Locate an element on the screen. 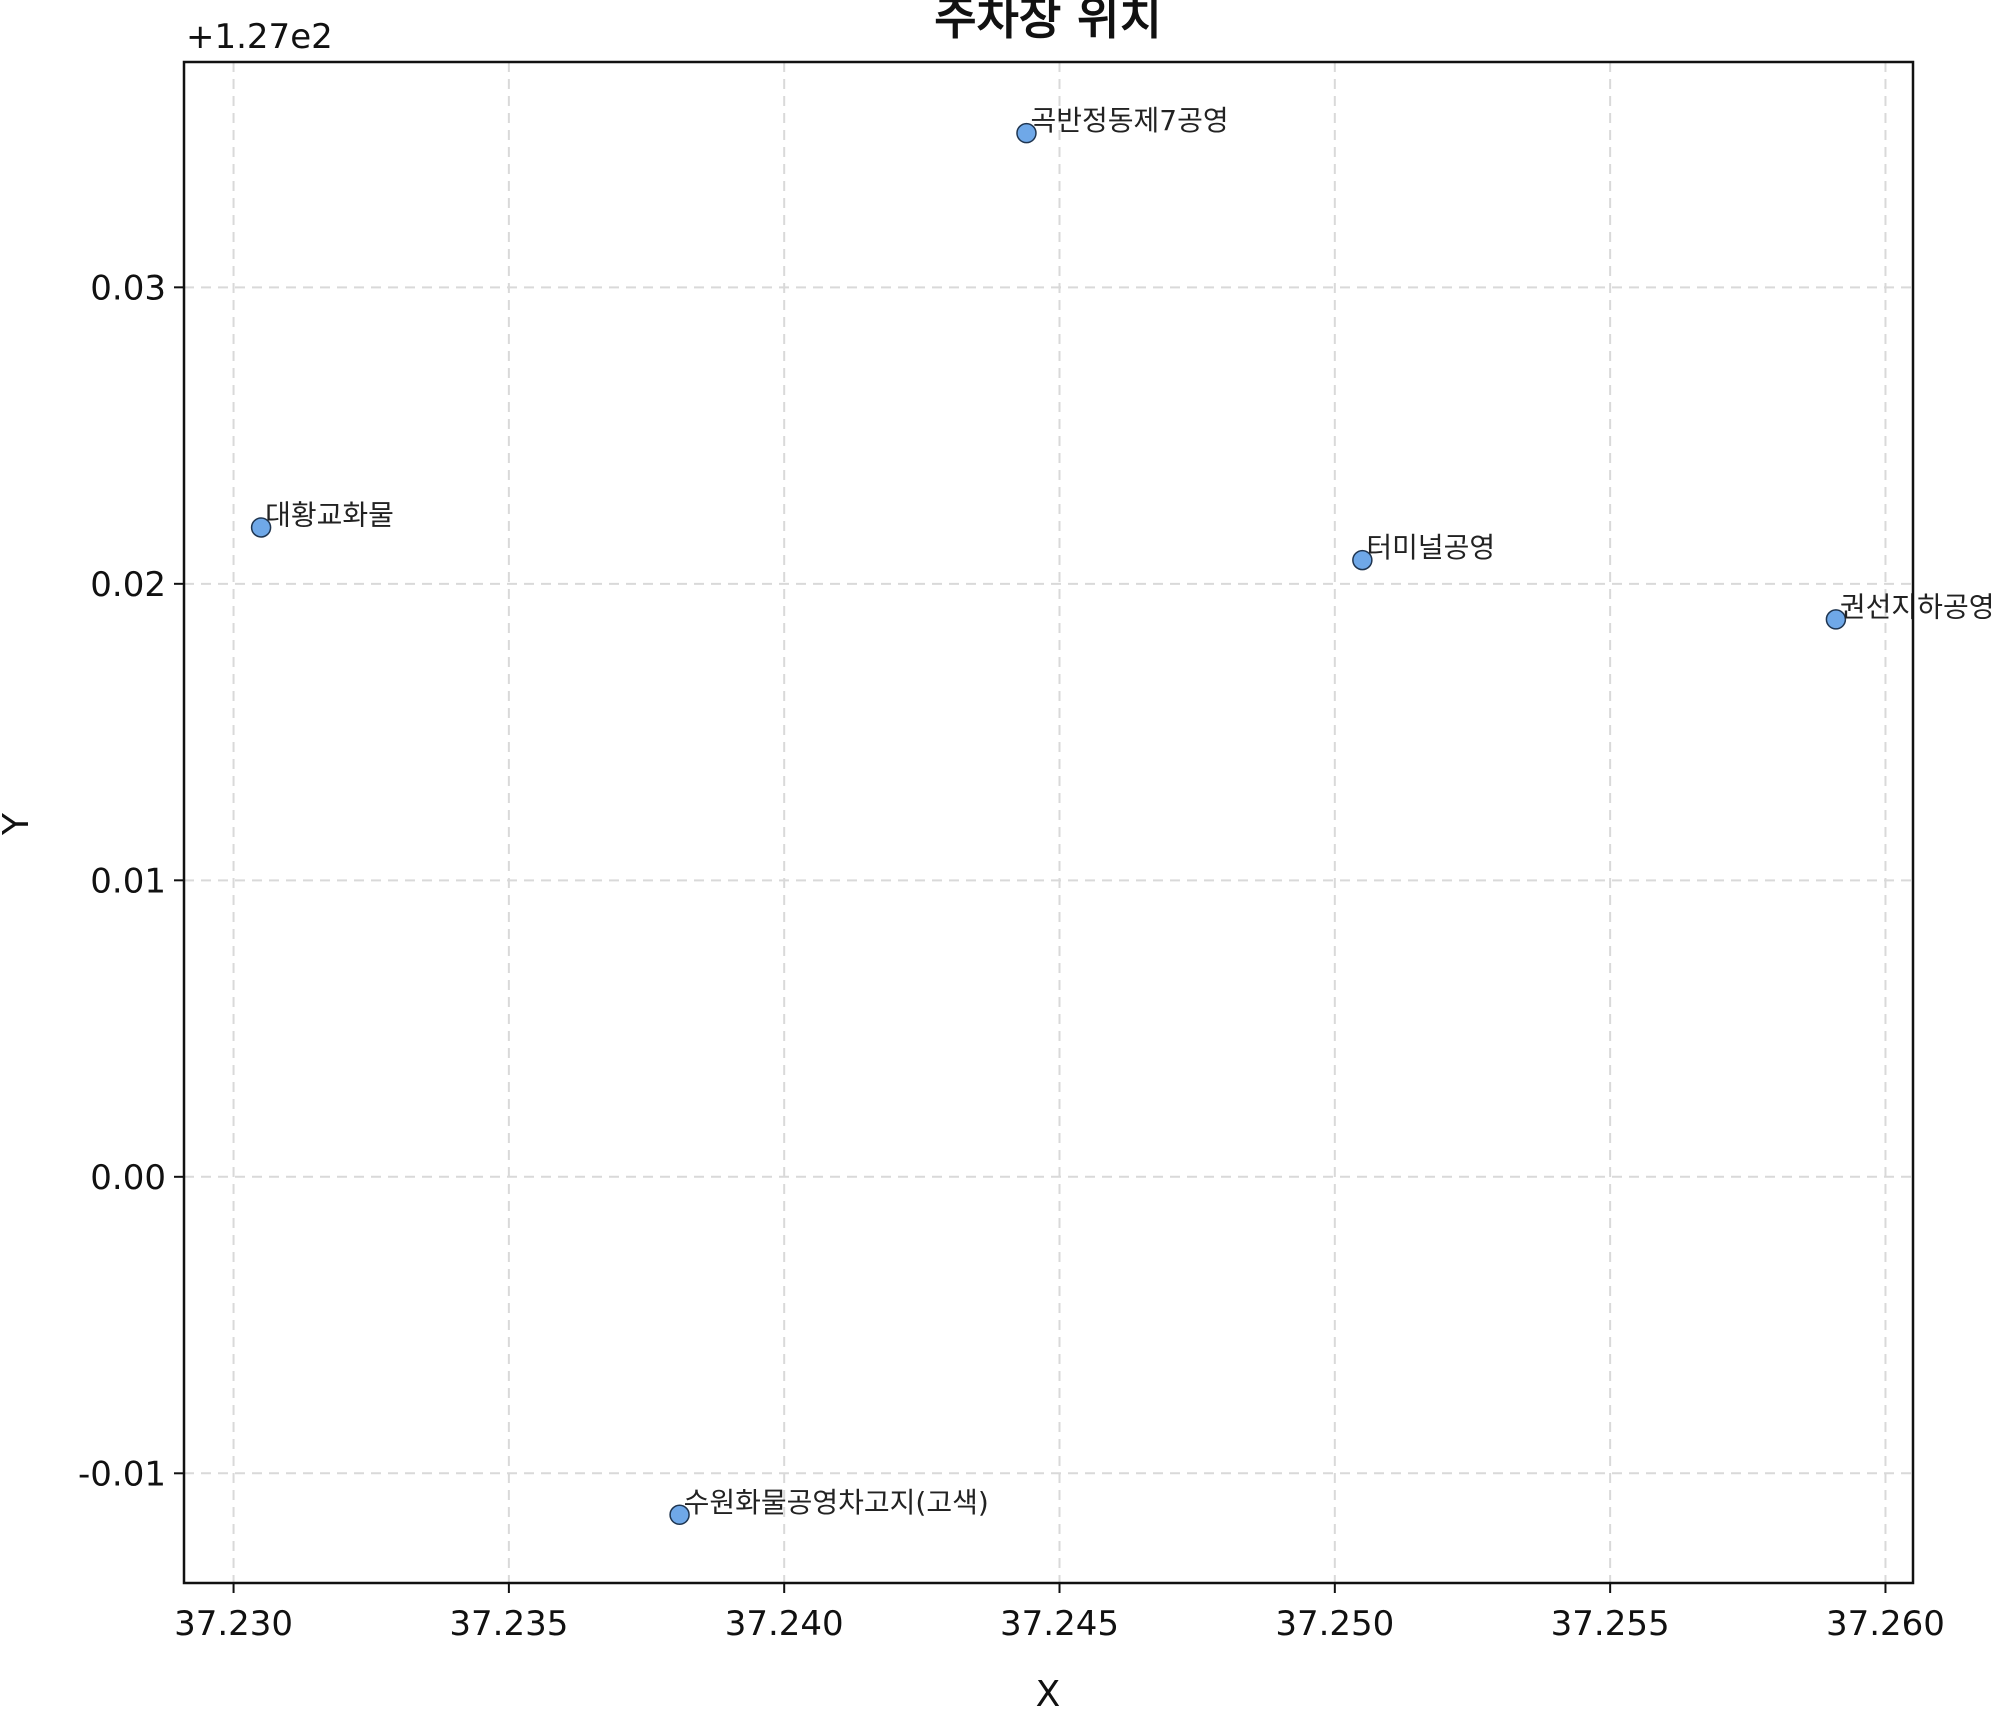  x-tick-label: 37.245 is located at coordinates (1059, 1624).